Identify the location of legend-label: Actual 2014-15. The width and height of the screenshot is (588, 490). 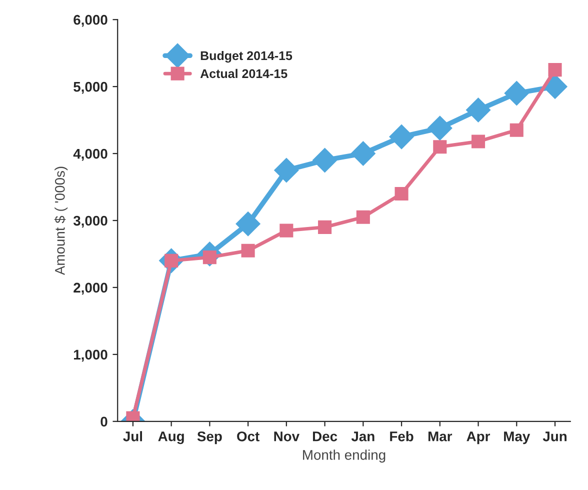
(244, 73).